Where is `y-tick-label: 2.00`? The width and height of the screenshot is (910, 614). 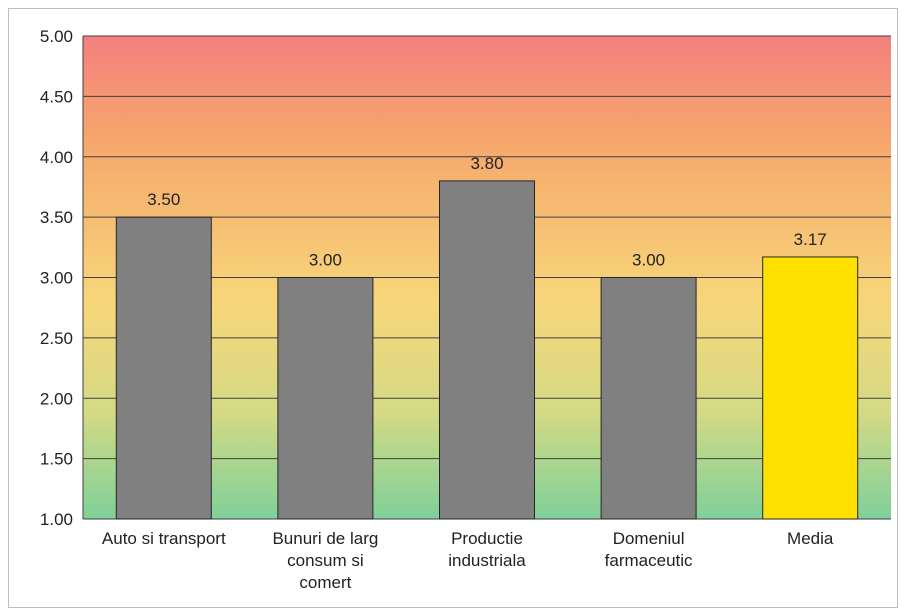 y-tick-label: 2.00 is located at coordinates (56, 398).